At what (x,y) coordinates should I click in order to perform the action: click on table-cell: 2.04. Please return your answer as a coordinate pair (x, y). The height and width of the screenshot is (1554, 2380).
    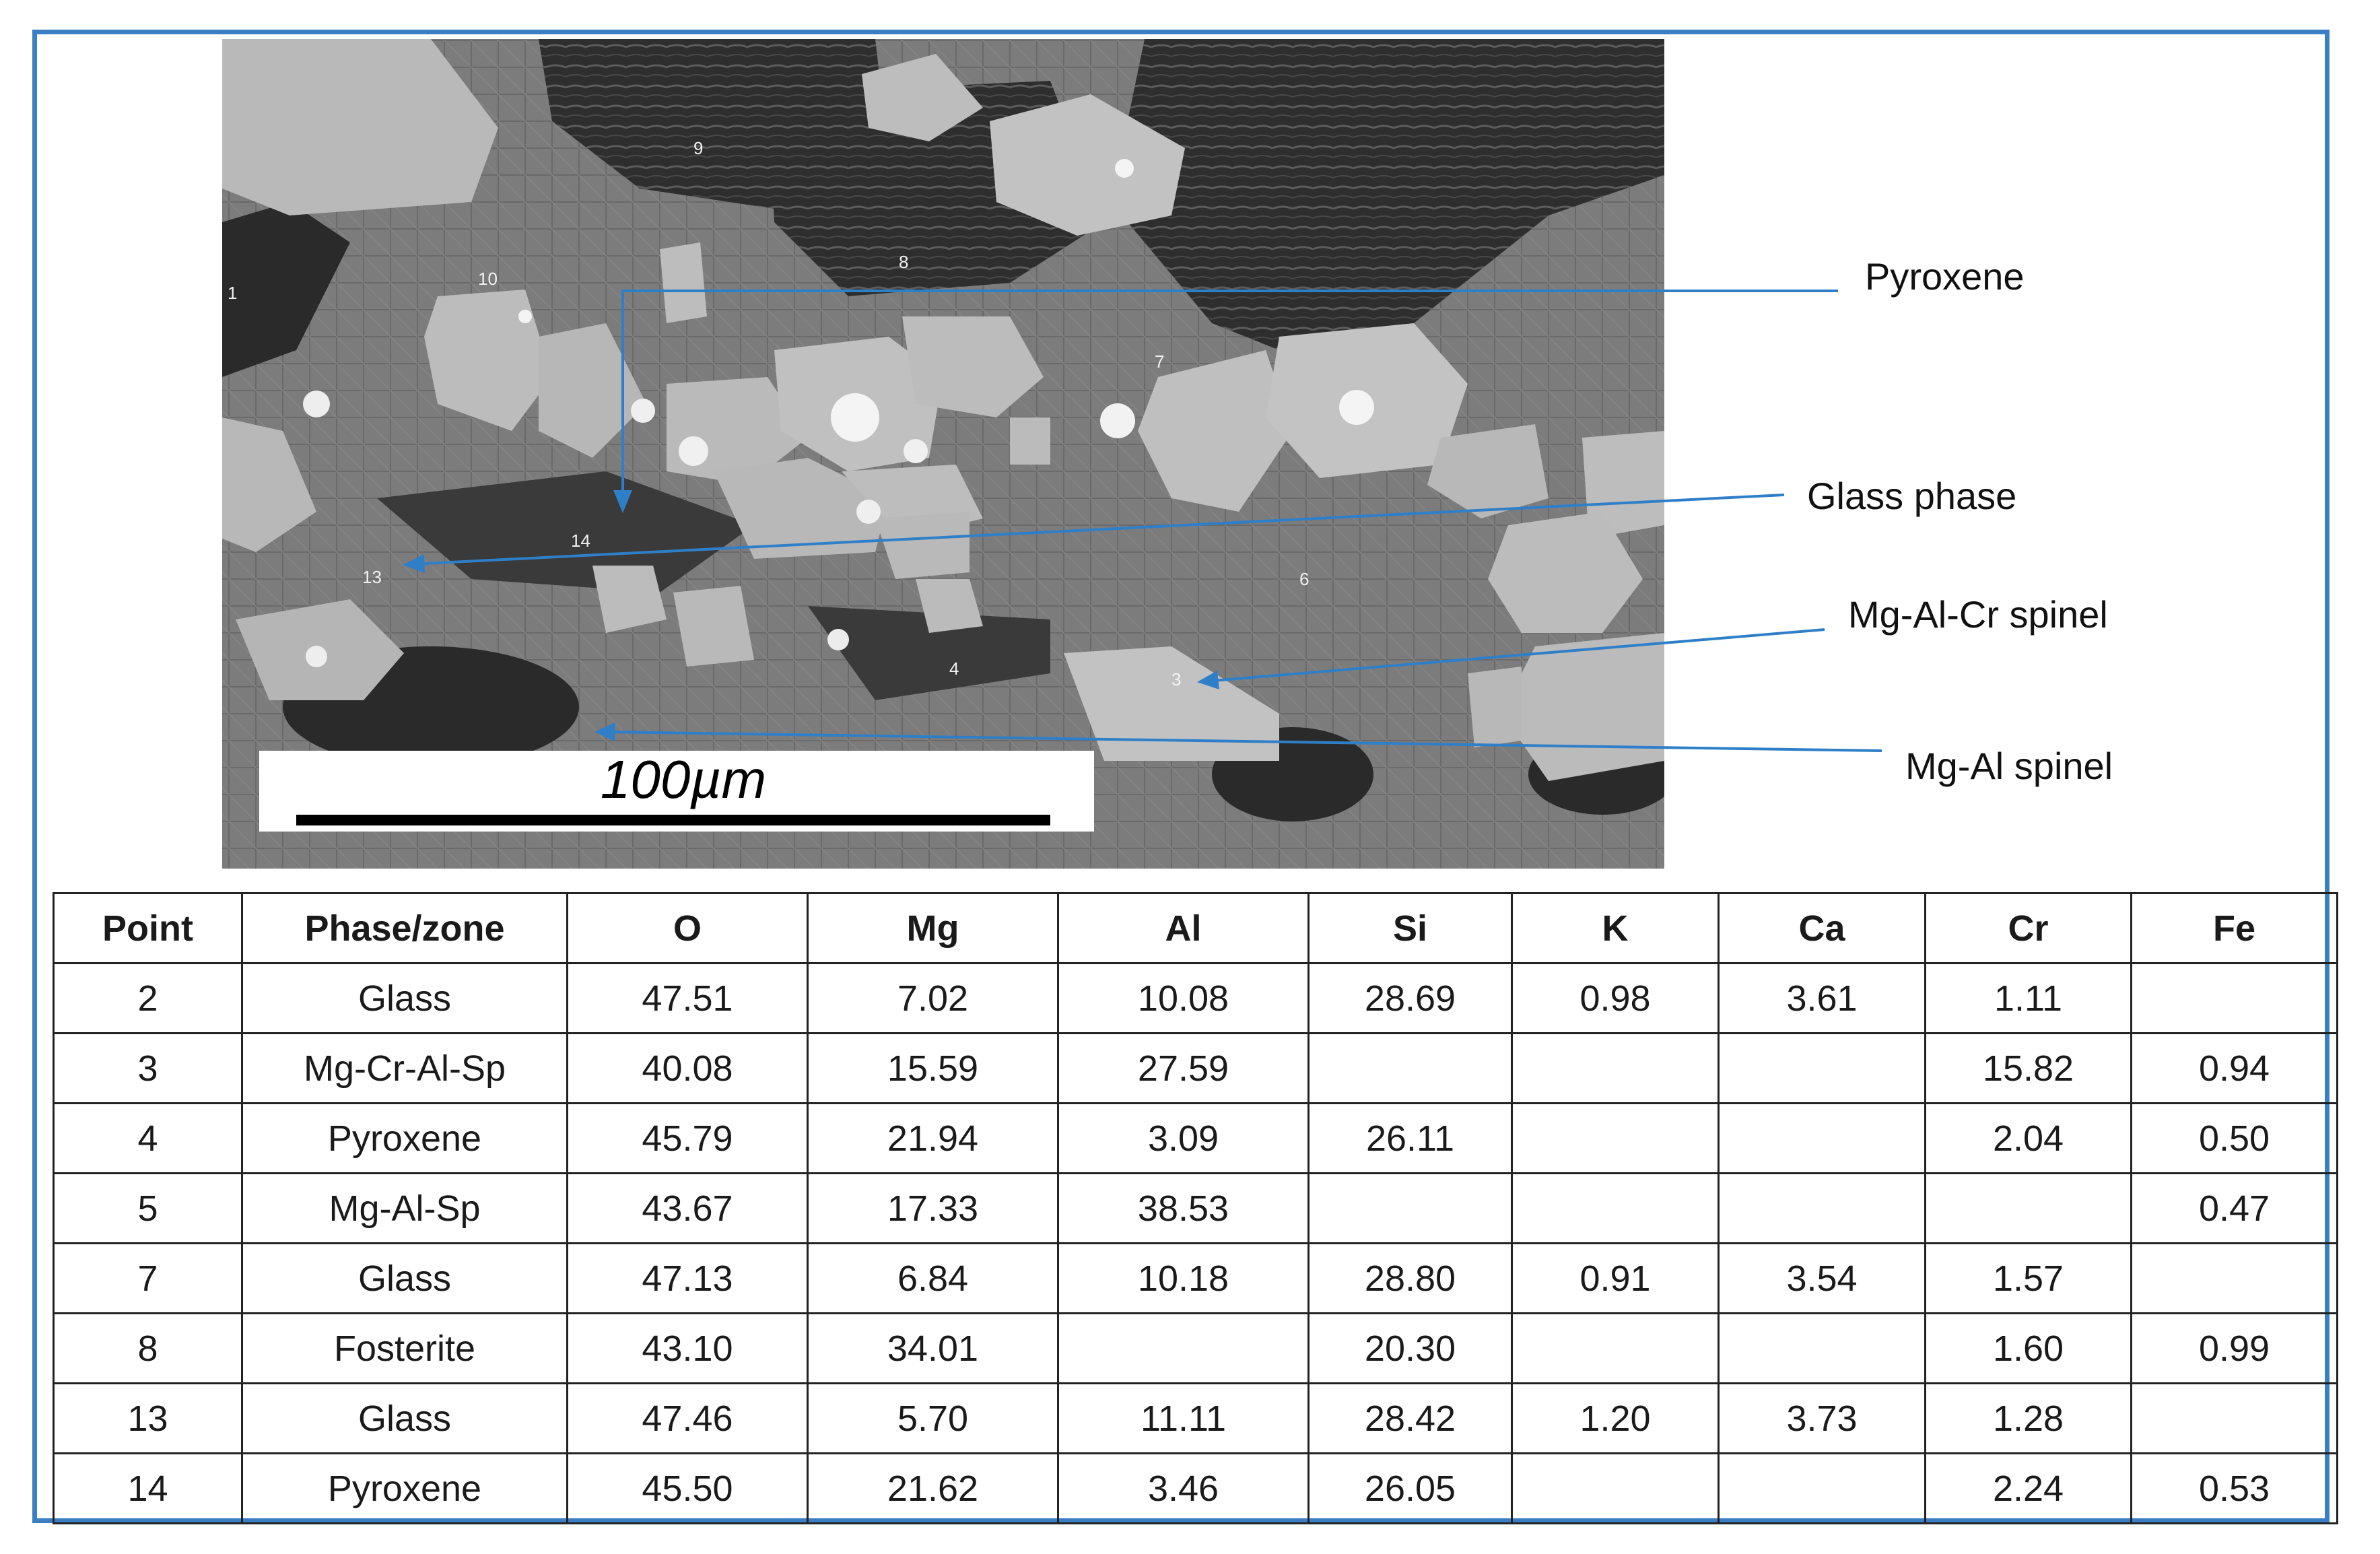
    Looking at the image, I should click on (2028, 1138).